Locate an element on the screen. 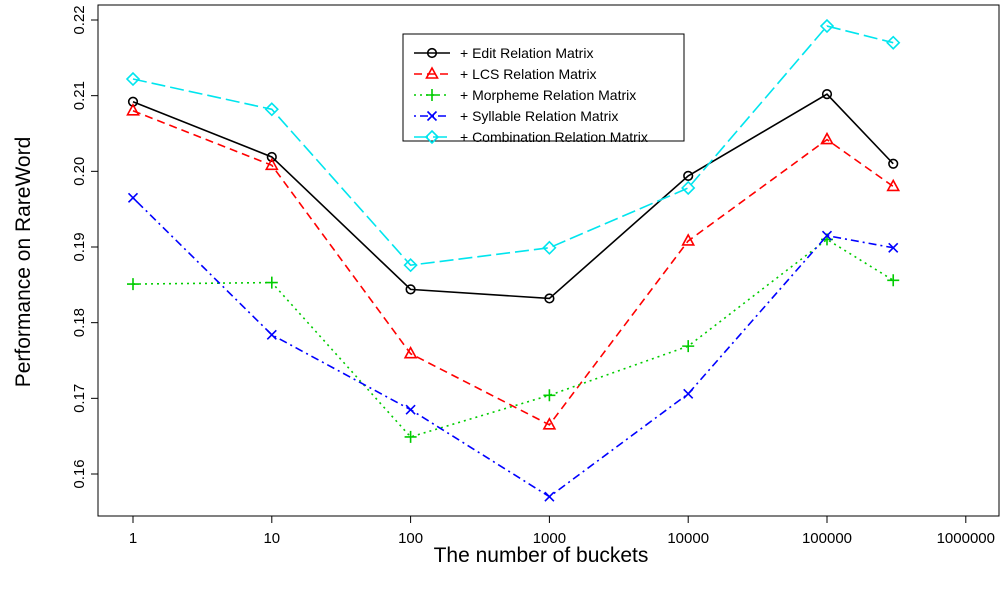 The width and height of the screenshot is (1001, 596). legend-label: + LCS Relation Matrix is located at coordinates (528, 74).